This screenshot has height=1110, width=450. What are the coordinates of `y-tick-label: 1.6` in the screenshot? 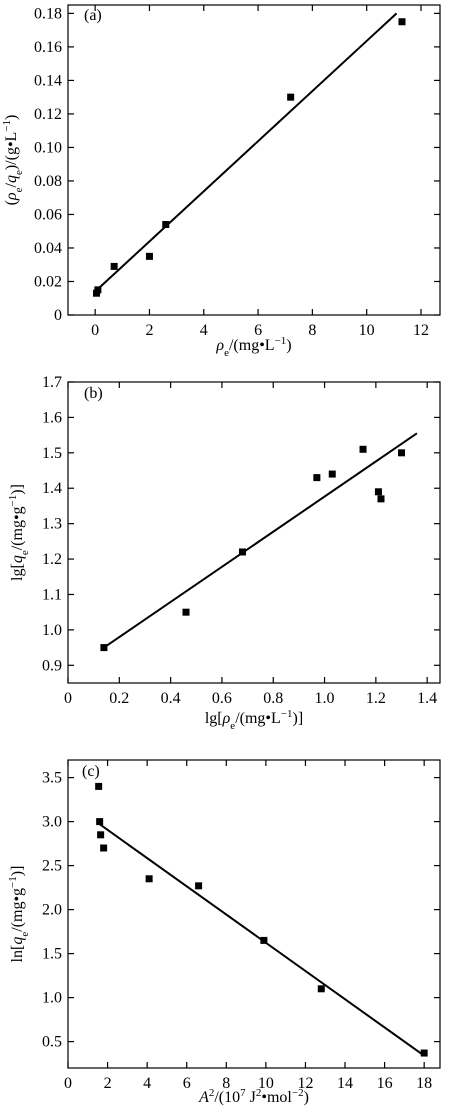 It's located at (52, 417).